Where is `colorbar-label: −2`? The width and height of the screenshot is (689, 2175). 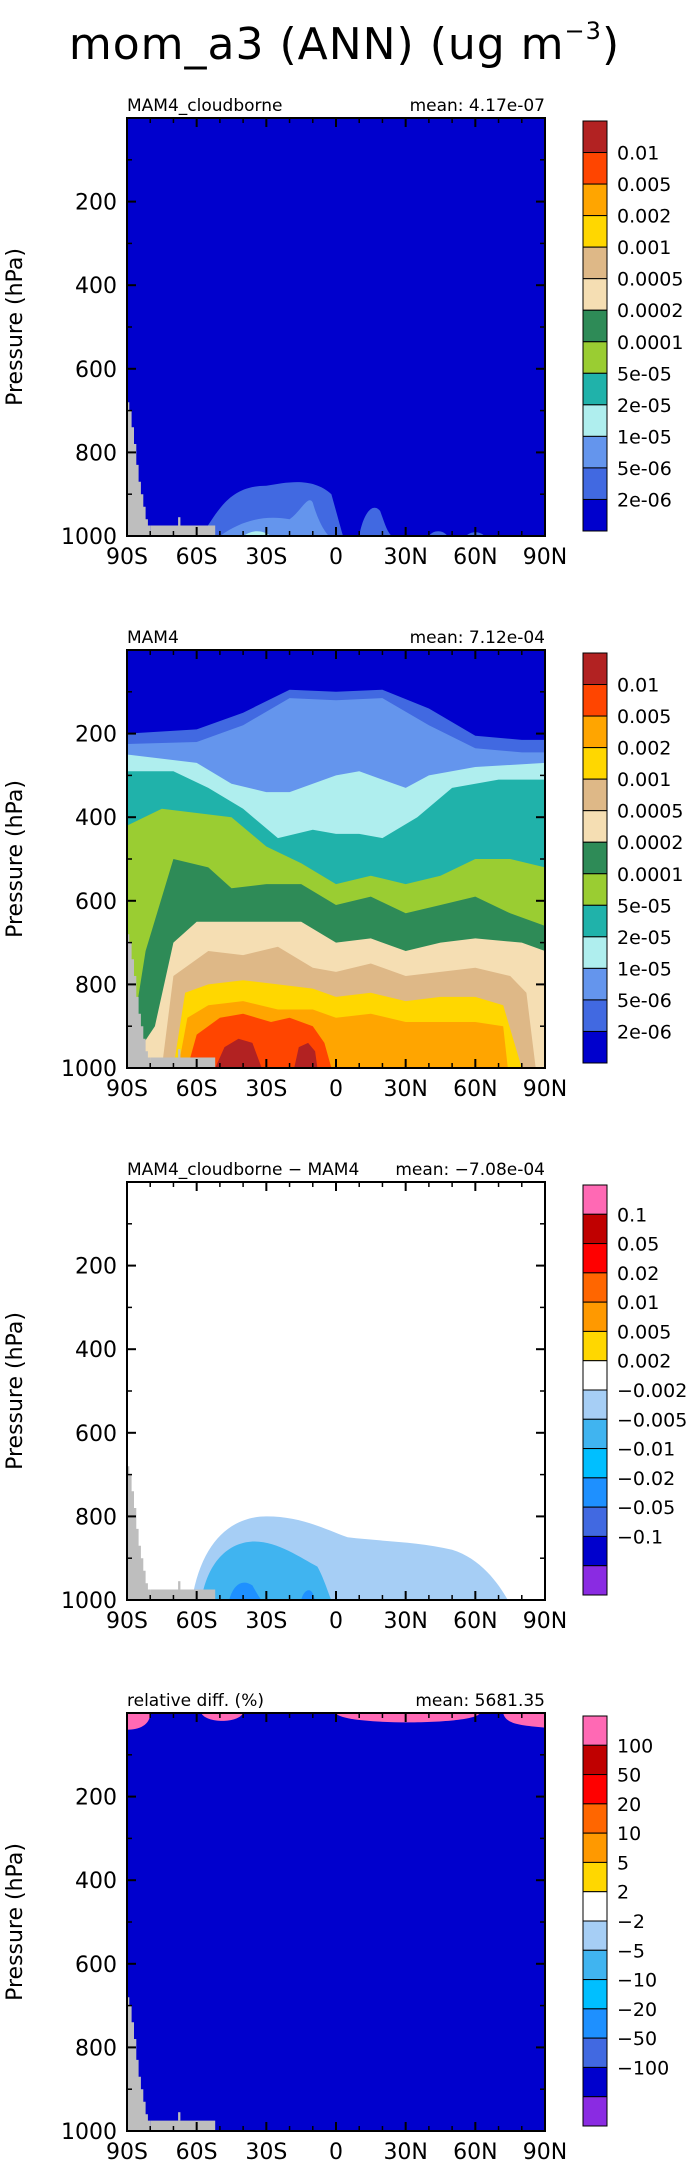
colorbar-label: −2 is located at coordinates (631, 1922).